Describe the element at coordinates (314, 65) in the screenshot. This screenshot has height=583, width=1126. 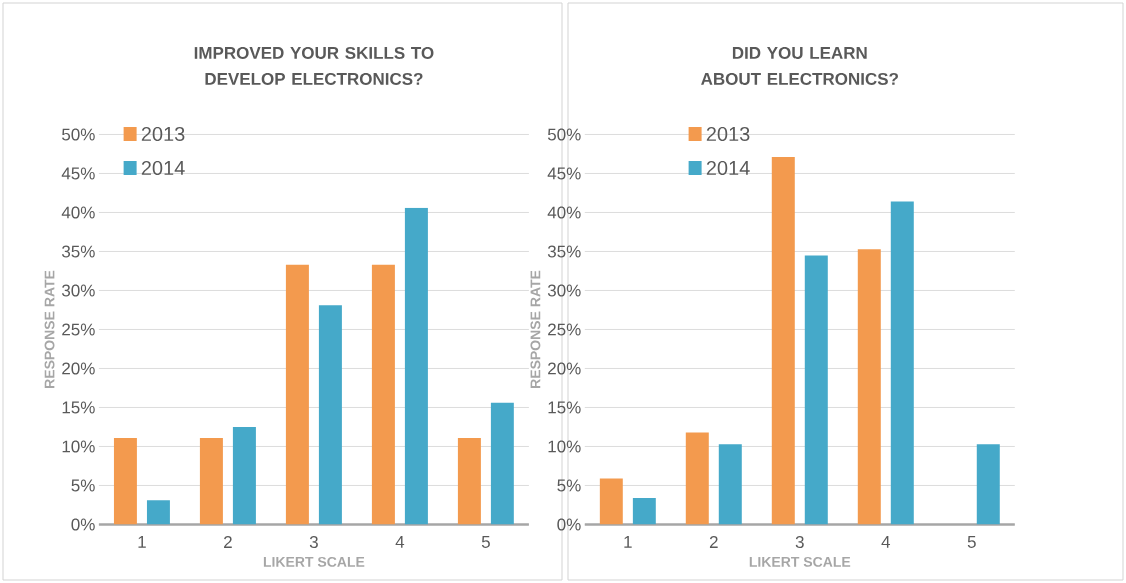
I see `chart-title: IMPROVED YOUR SKILLS TO DEVELOP ELECTRONICS?` at that location.